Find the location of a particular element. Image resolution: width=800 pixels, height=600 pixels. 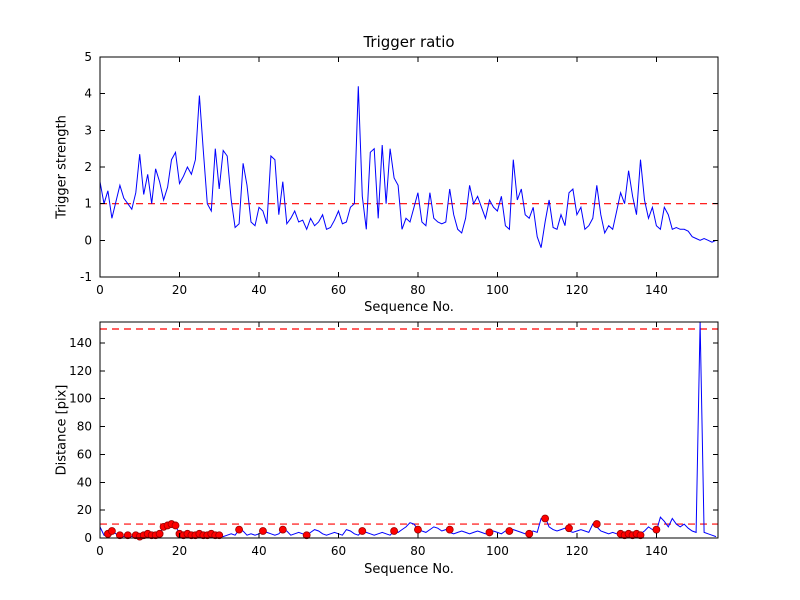

y-tick-label: 140 is located at coordinates (80, 343).